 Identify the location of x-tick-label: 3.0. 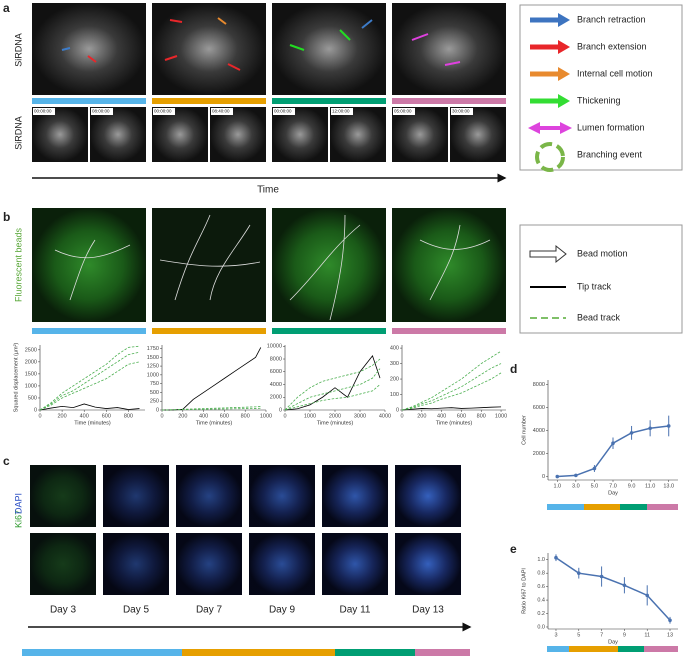
(576, 486).